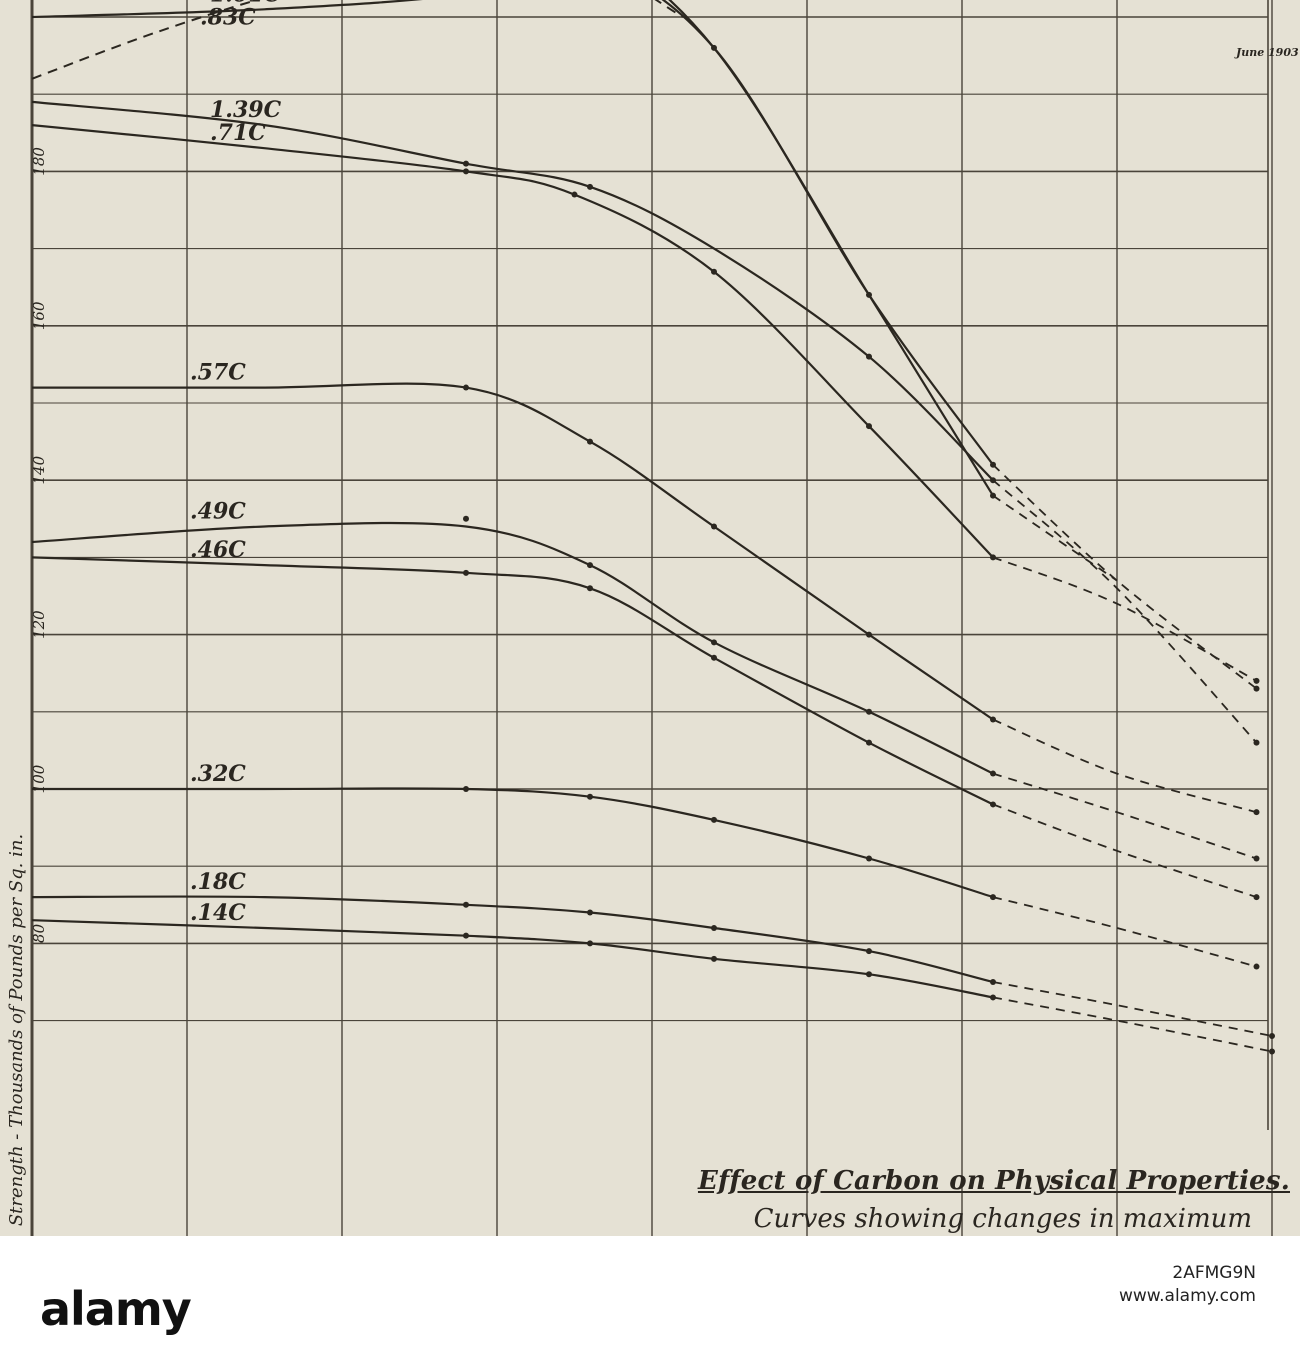 This screenshot has width=1300, height=1362. What do you see at coordinates (218, 774) in the screenshot?
I see `curve-label-32C: .32C` at bounding box center [218, 774].